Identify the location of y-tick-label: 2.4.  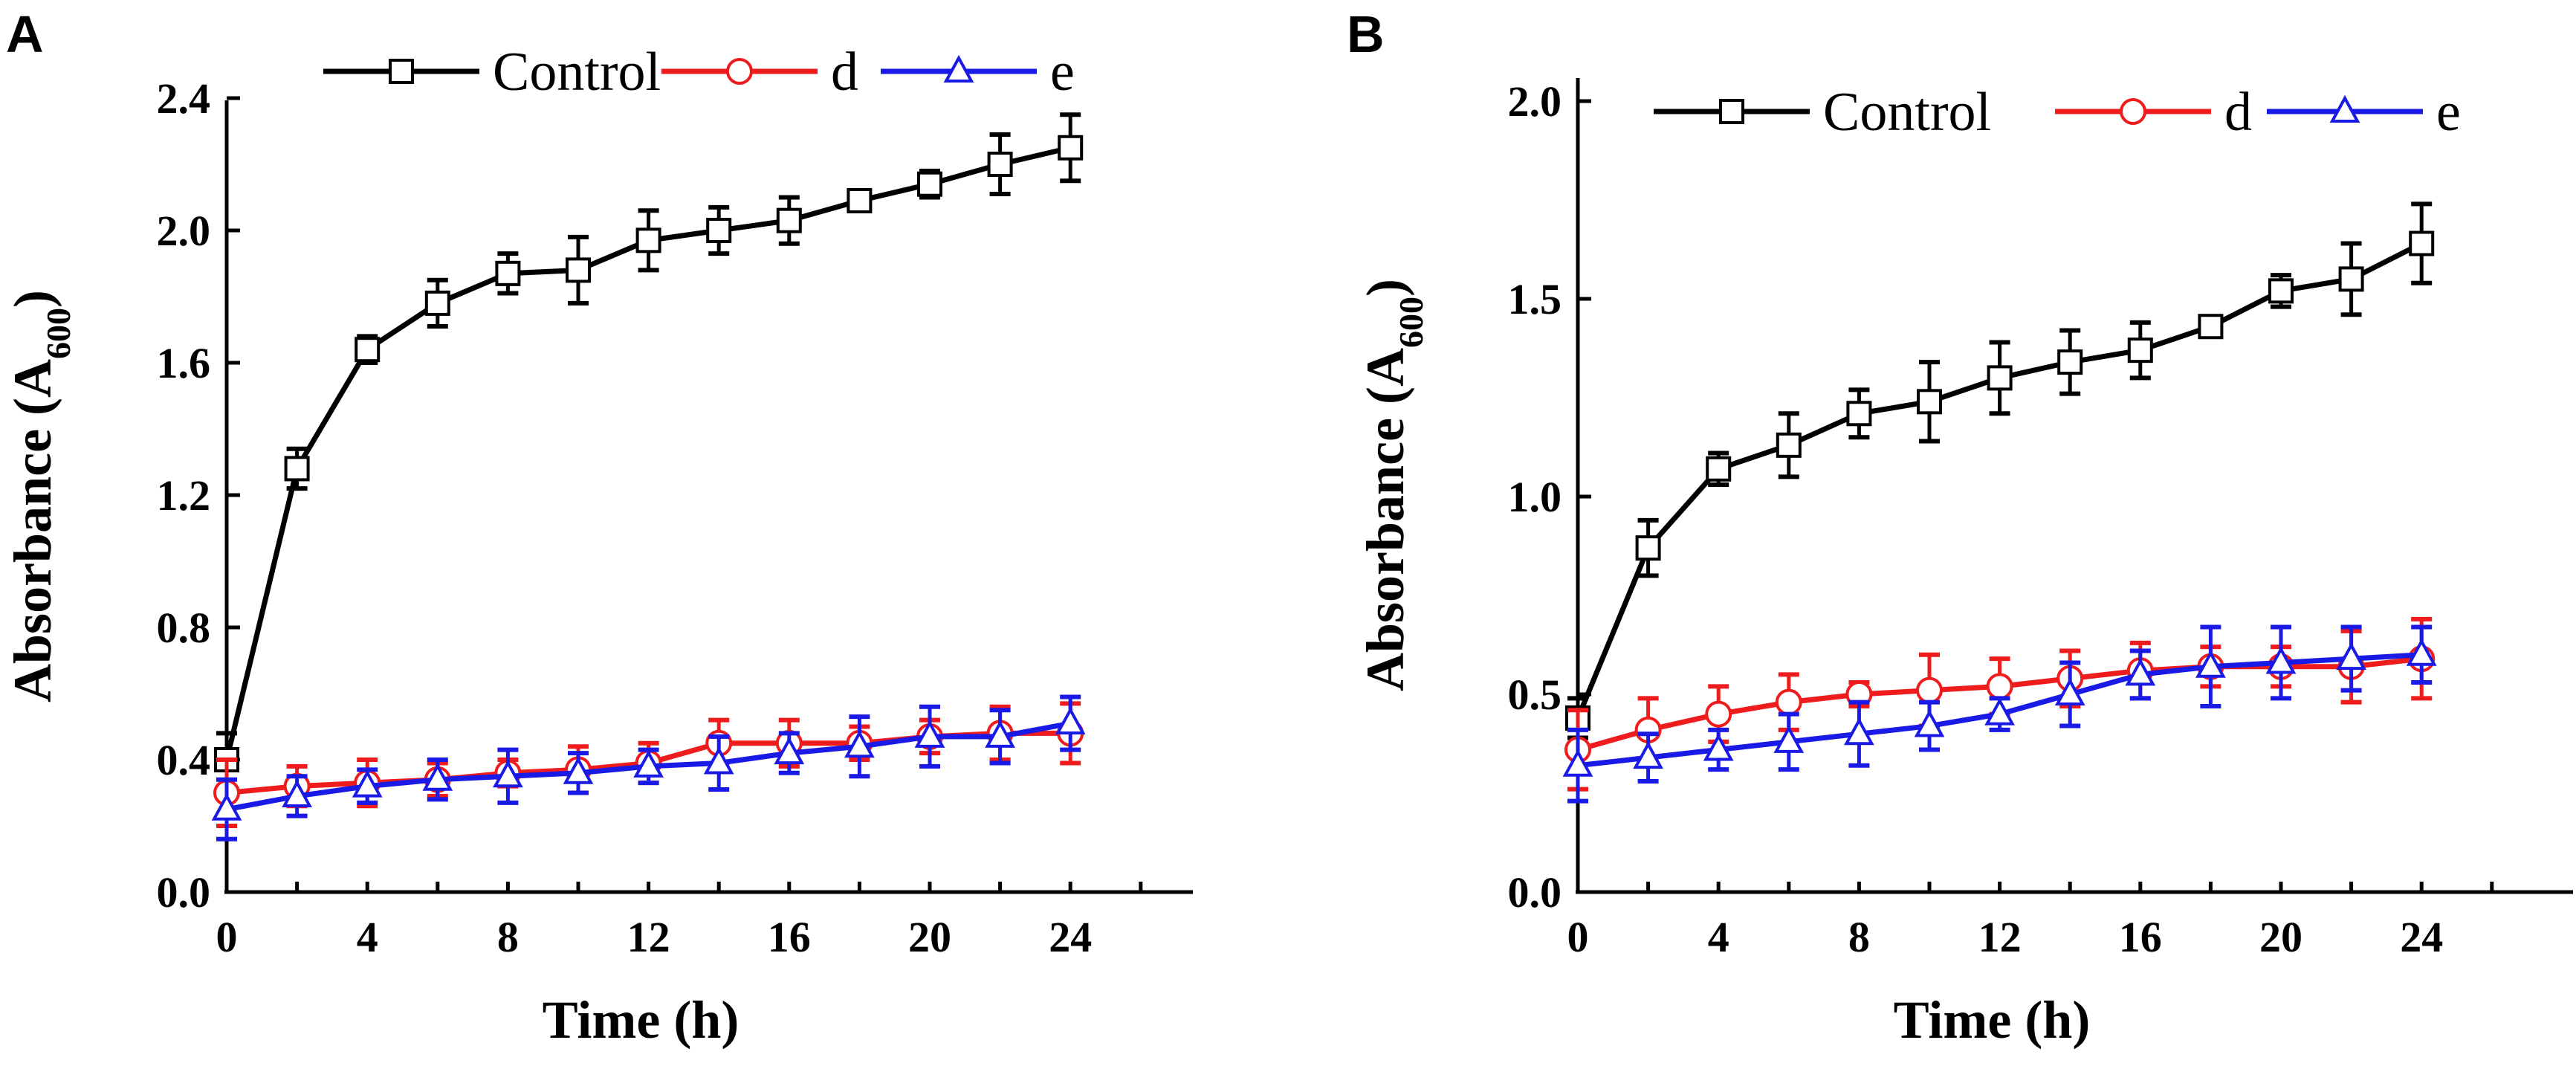
(184, 98).